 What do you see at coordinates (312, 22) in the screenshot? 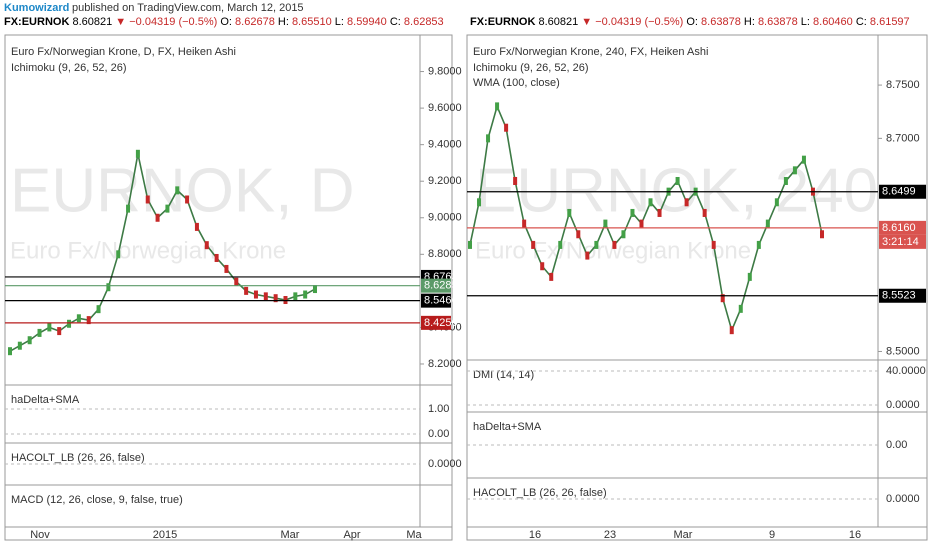
I see `ohlc-value: 8.65510` at bounding box center [312, 22].